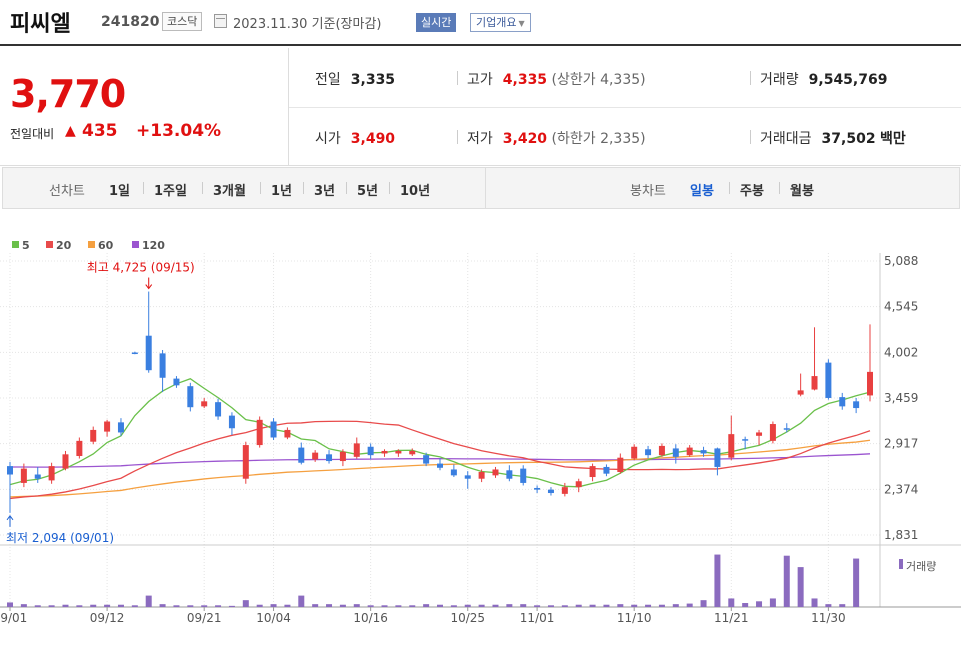  What do you see at coordinates (415, 191) in the screenshot?
I see `tab-10years: 10년` at bounding box center [415, 191].